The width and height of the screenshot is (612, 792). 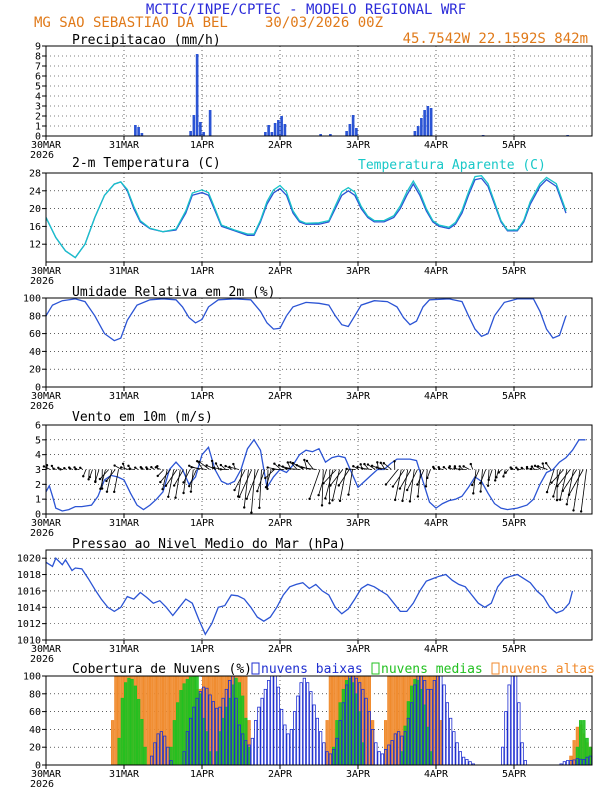 What do you see at coordinates (38, 426) in the screenshot?
I see `wind-ytick-label: 6` at bounding box center [38, 426].